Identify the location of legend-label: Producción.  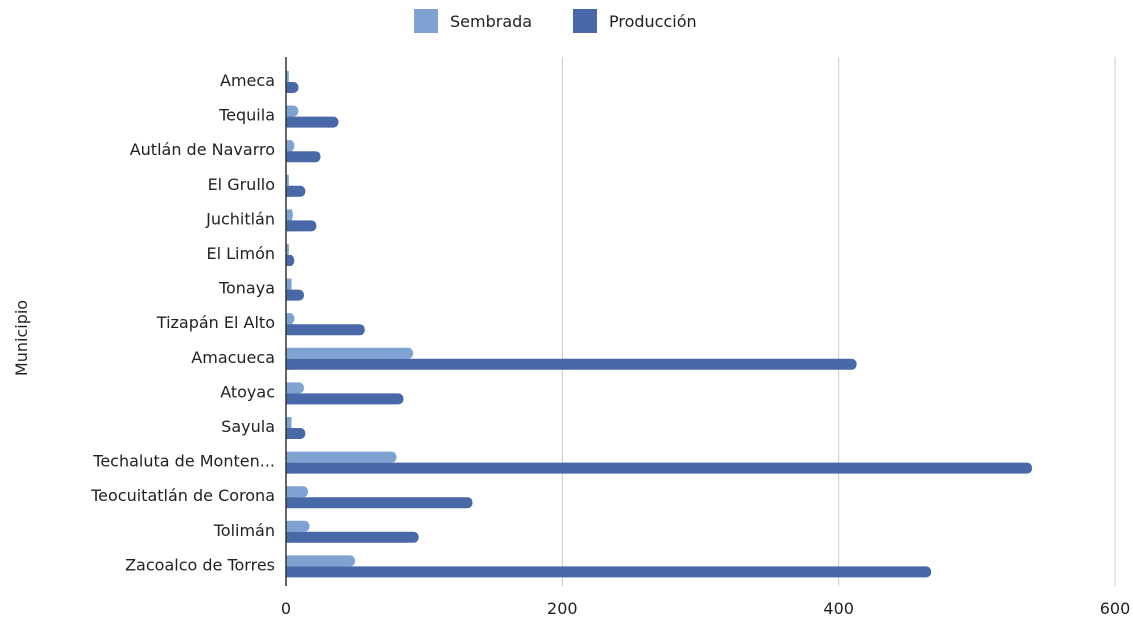
(653, 21).